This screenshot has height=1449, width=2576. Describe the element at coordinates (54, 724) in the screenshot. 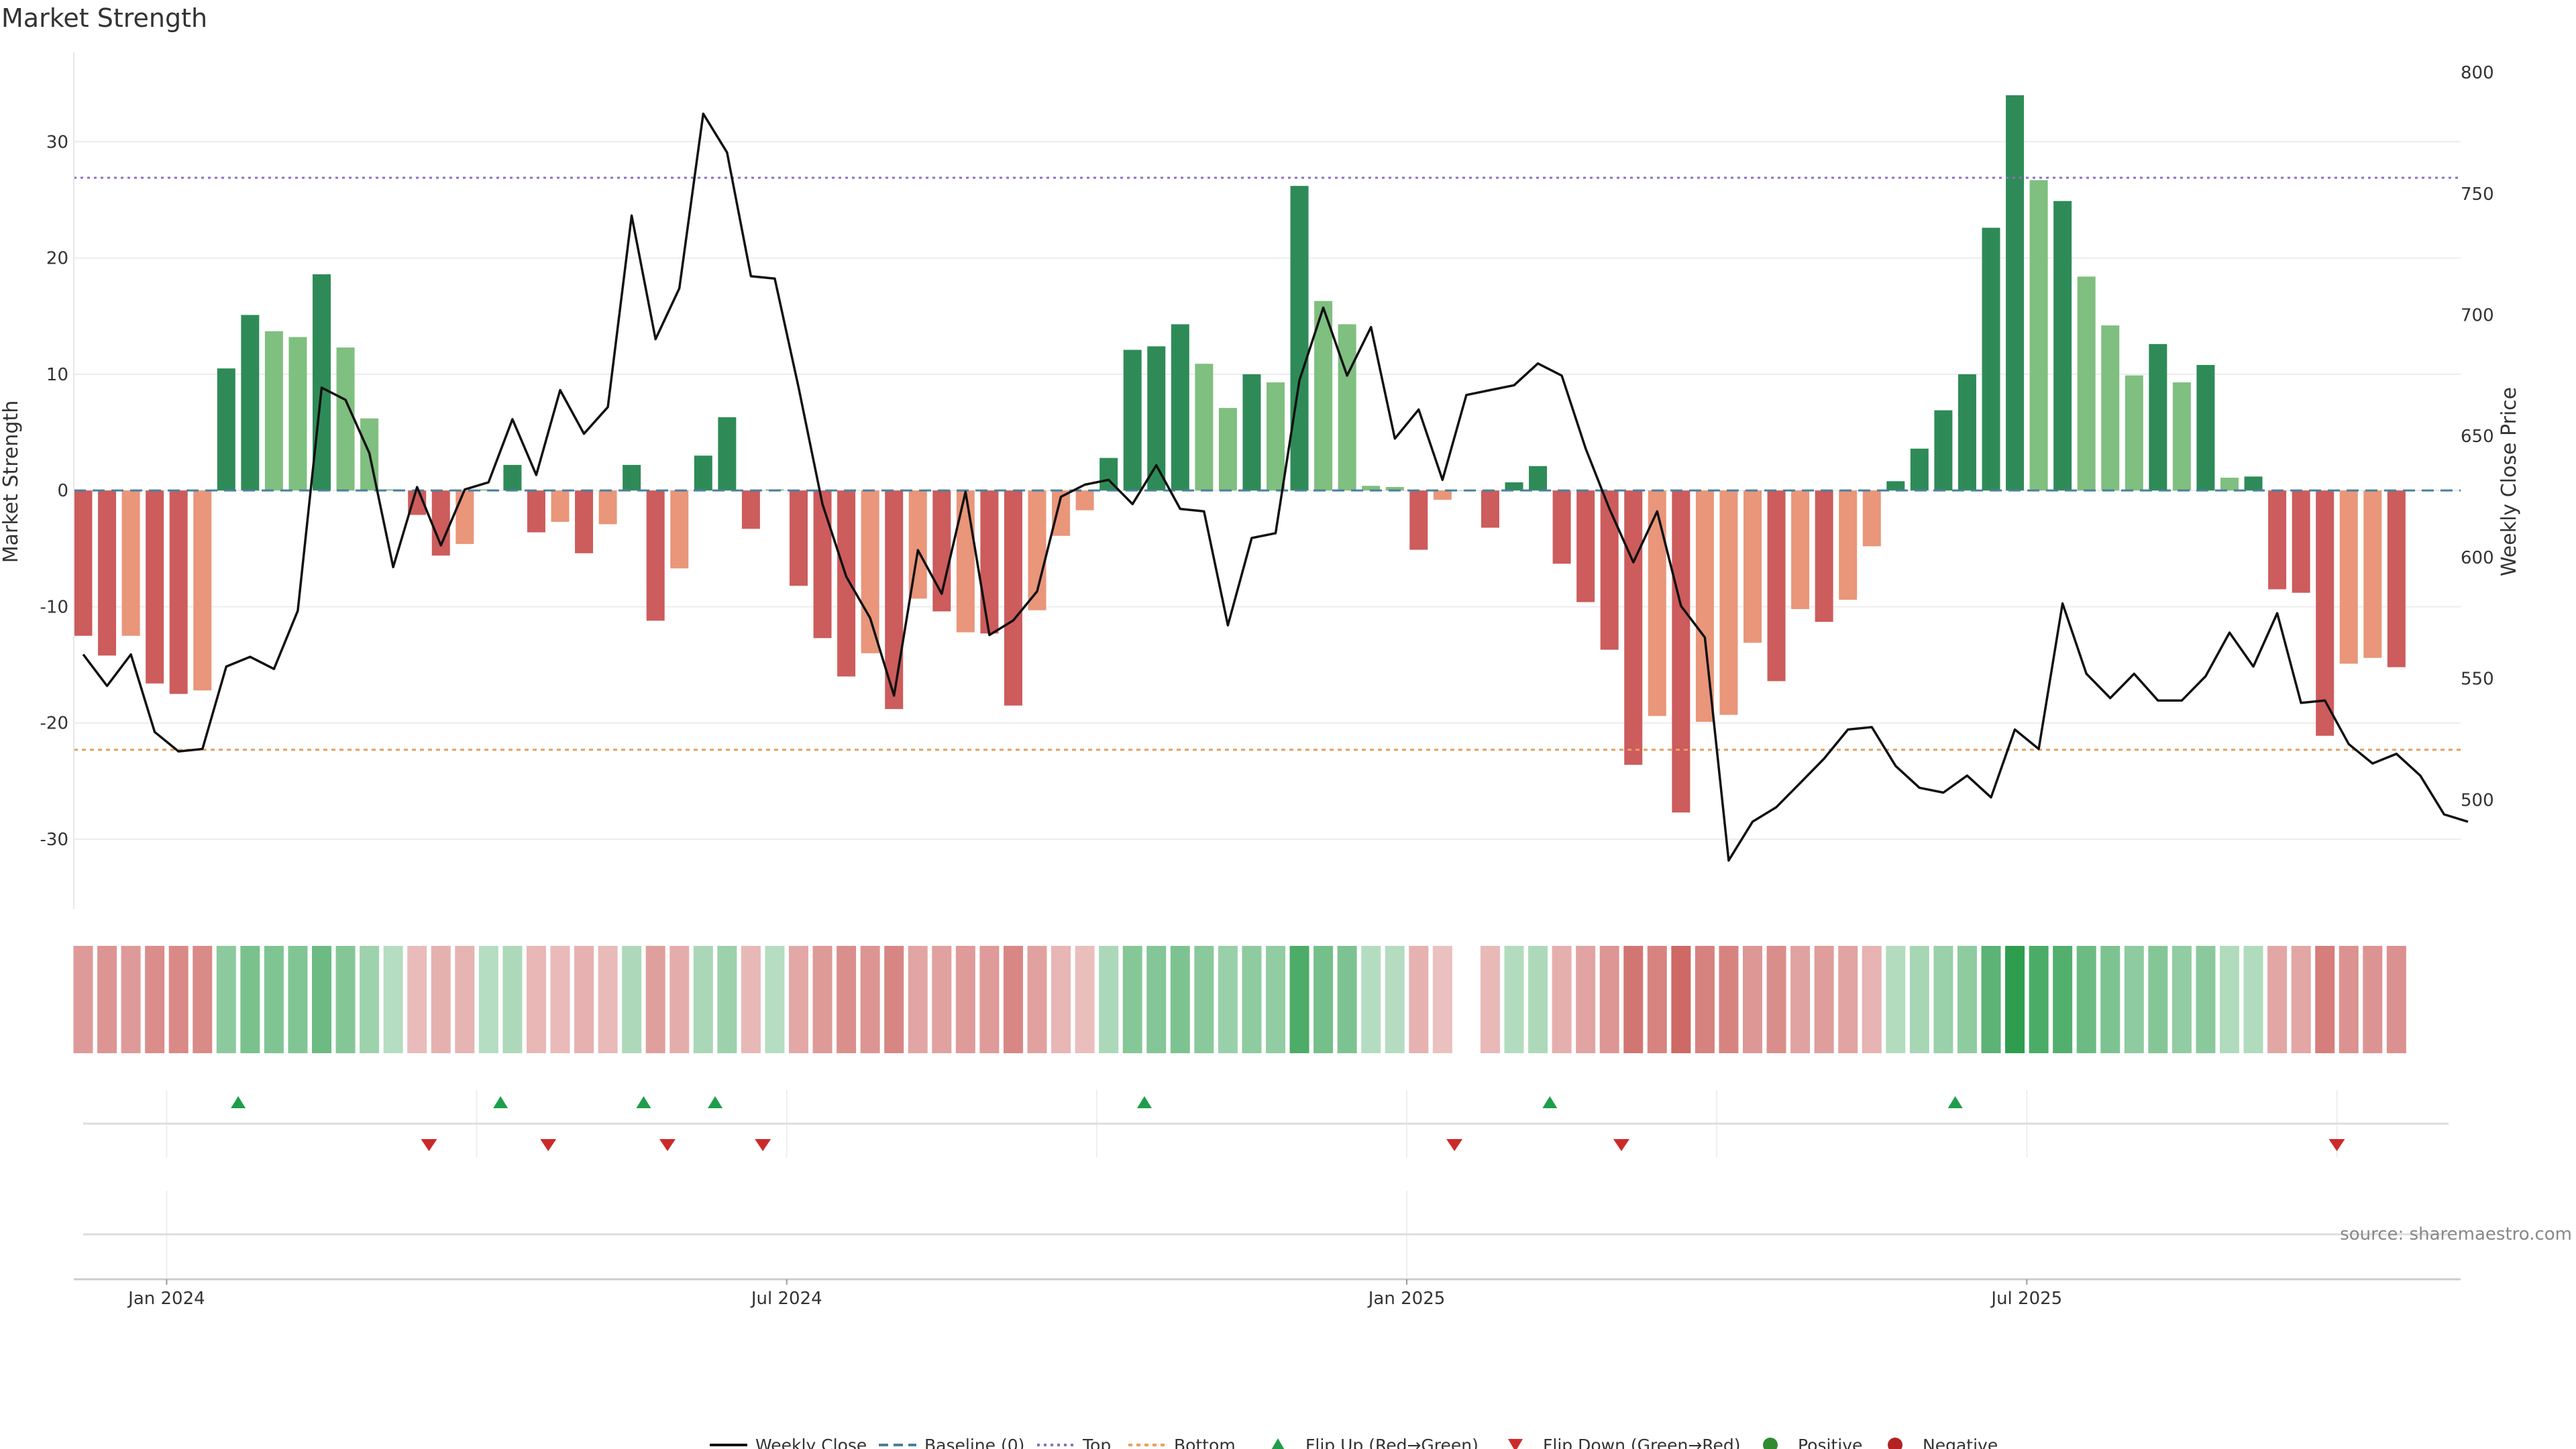

I see `y-tick-label-left: -20` at that location.